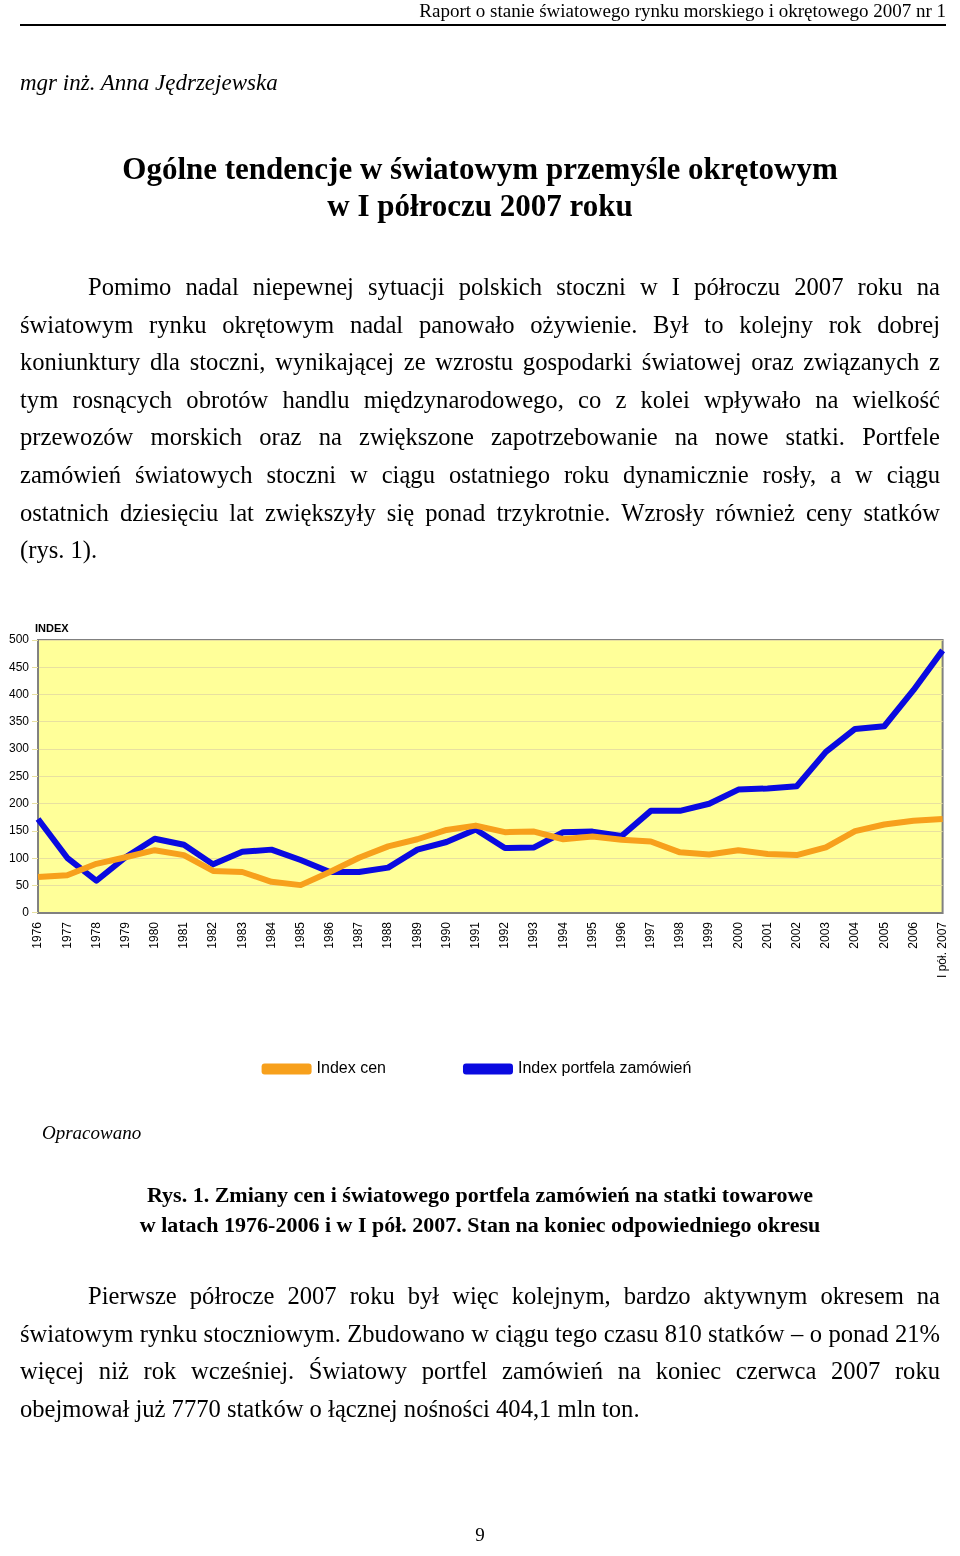 Image resolution: width=960 pixels, height=1556 pixels. What do you see at coordinates (329, 935) in the screenshot?
I see `x-tick-label: 1986` at bounding box center [329, 935].